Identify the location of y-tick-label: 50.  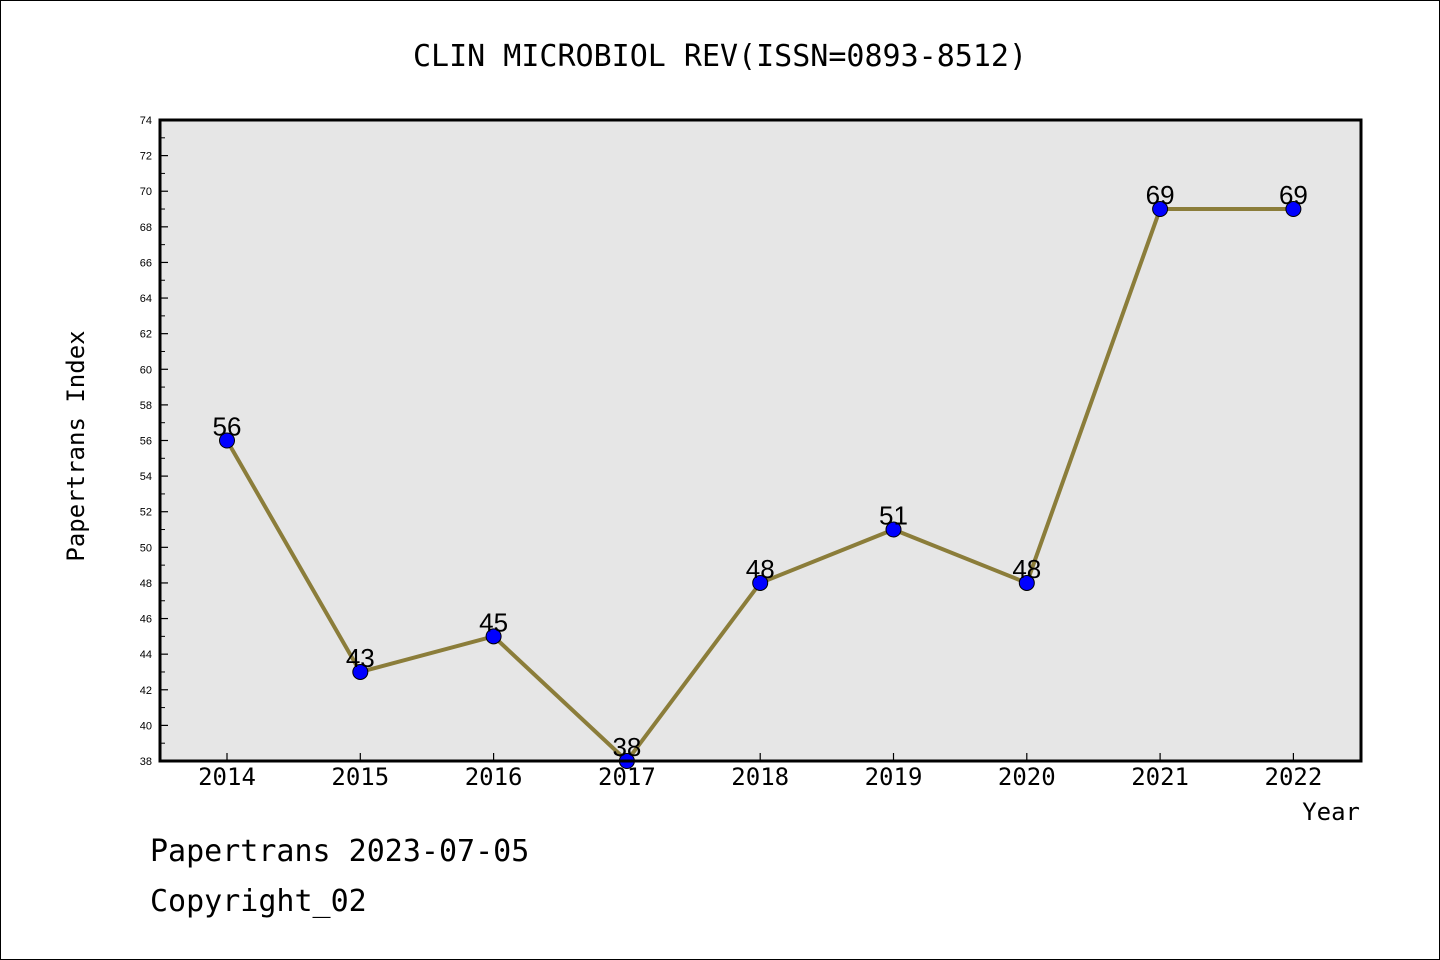
(146, 548).